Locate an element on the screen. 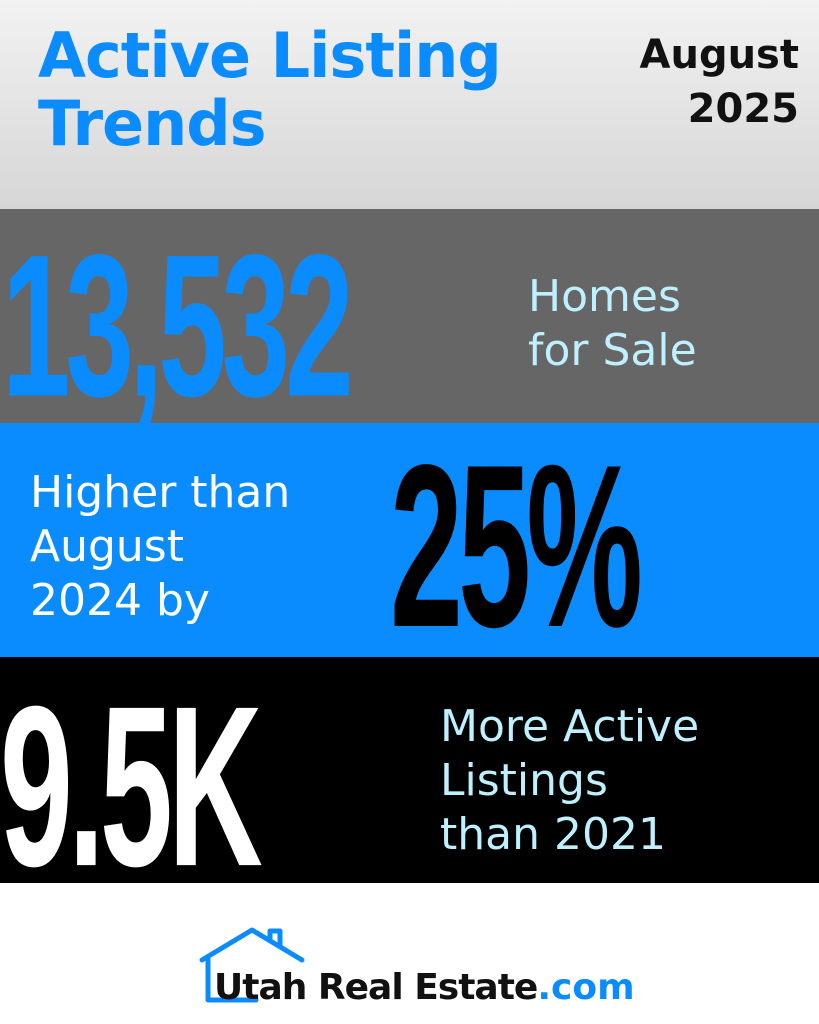  brand-name: Utah Real Estate is located at coordinates (376, 987).